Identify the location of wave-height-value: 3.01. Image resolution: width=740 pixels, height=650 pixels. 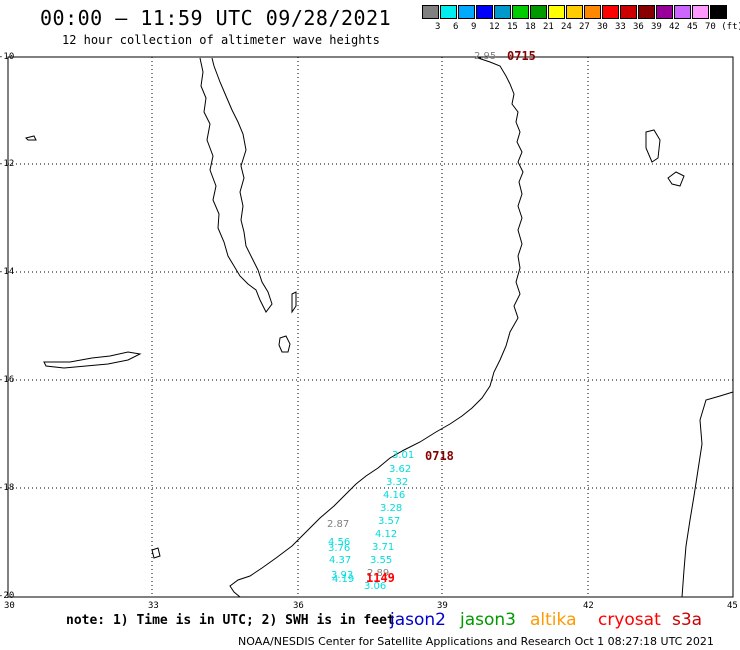
(403, 455).